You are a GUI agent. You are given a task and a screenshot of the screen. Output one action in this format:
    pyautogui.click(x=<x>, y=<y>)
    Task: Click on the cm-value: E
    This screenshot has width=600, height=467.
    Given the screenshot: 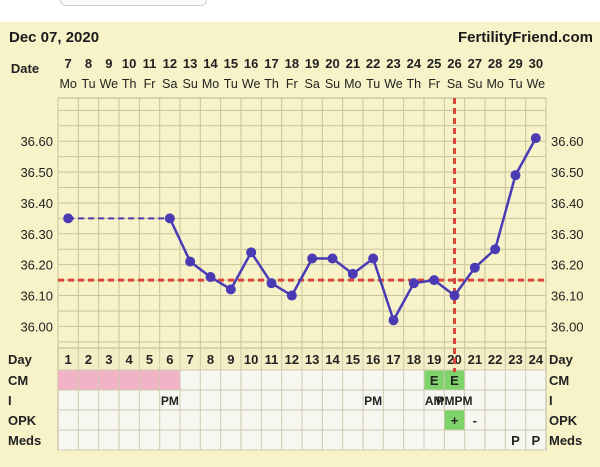 What is the action you would take?
    pyautogui.click(x=454, y=380)
    